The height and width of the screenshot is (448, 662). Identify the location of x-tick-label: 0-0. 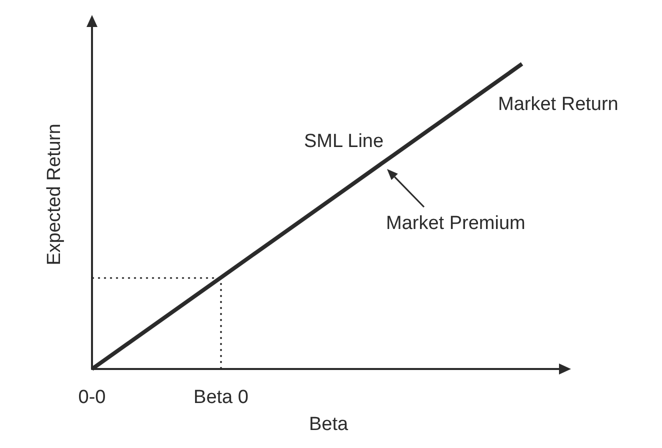
(92, 397).